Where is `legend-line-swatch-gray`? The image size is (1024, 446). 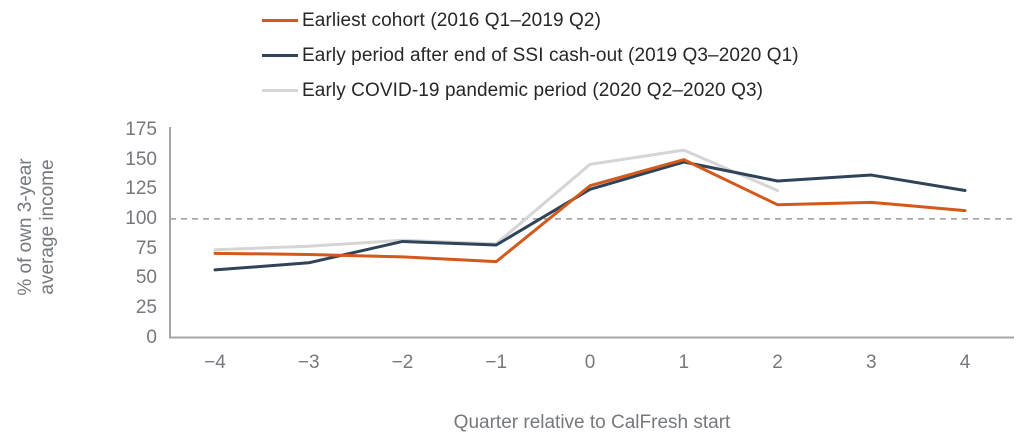 legend-line-swatch-gray is located at coordinates (280, 90).